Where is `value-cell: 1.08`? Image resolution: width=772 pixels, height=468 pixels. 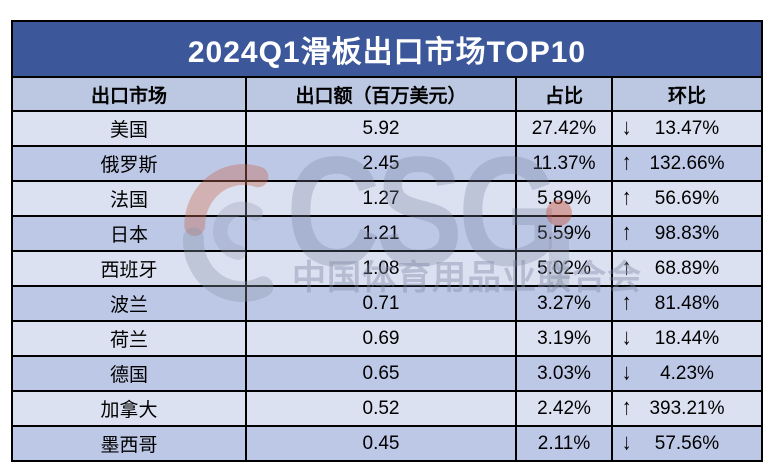
value-cell: 1.08 is located at coordinates (382, 268).